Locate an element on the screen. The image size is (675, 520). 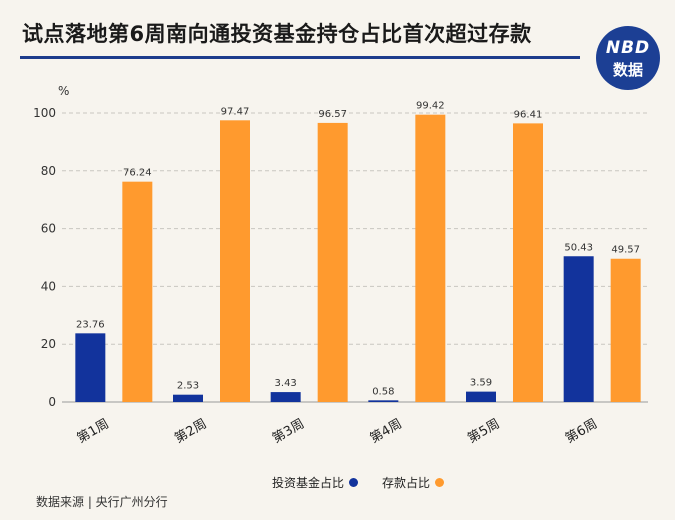
legend-item-fund: 投资基金占比 is located at coordinates (315, 482).